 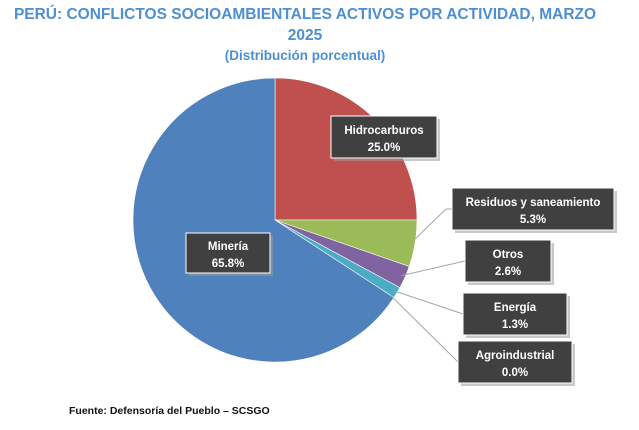 What do you see at coordinates (428, 285) in the screenshot?
I see `leader-lines` at bounding box center [428, 285].